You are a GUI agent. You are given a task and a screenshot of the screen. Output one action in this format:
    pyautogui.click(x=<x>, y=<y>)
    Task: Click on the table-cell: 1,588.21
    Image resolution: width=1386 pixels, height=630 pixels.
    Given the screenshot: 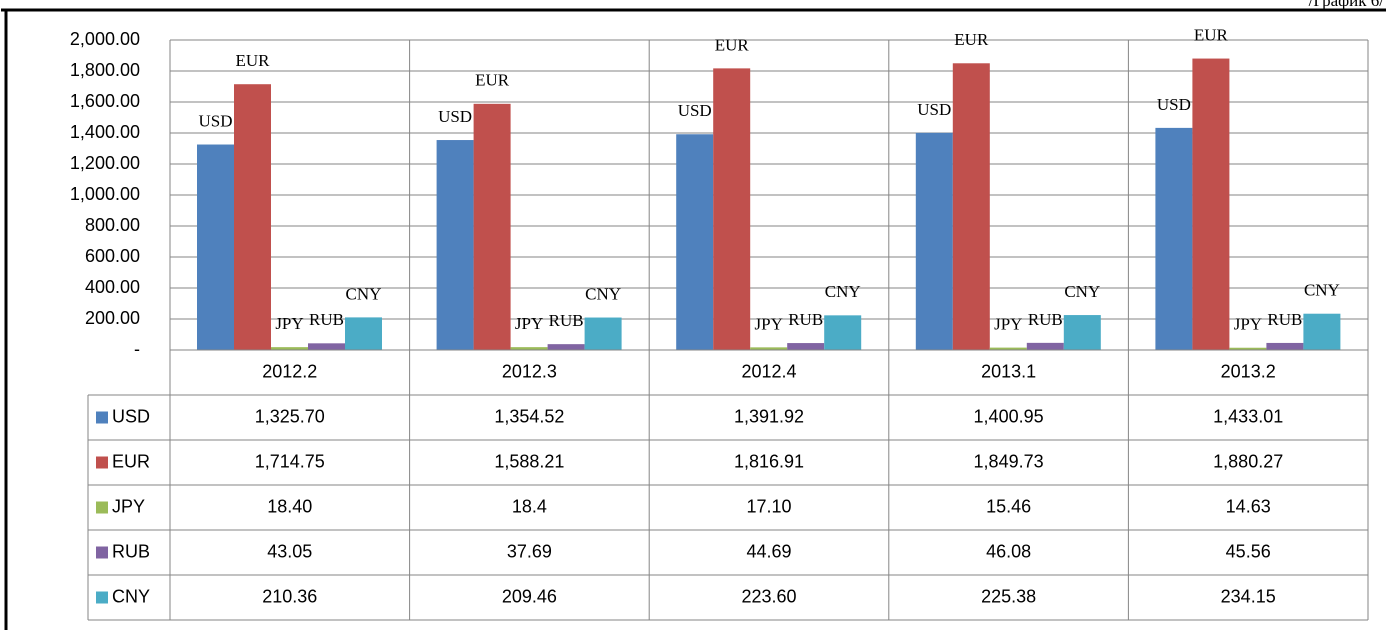 What is the action you would take?
    pyautogui.click(x=529, y=461)
    